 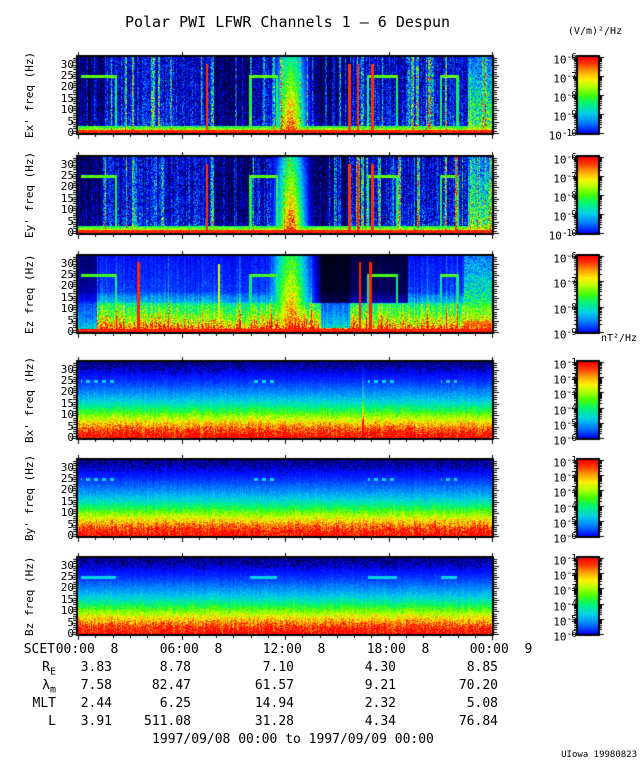 What do you see at coordinates (167, 721) in the screenshot?
I see `ephemeris-value-l-1: 511.08` at bounding box center [167, 721].